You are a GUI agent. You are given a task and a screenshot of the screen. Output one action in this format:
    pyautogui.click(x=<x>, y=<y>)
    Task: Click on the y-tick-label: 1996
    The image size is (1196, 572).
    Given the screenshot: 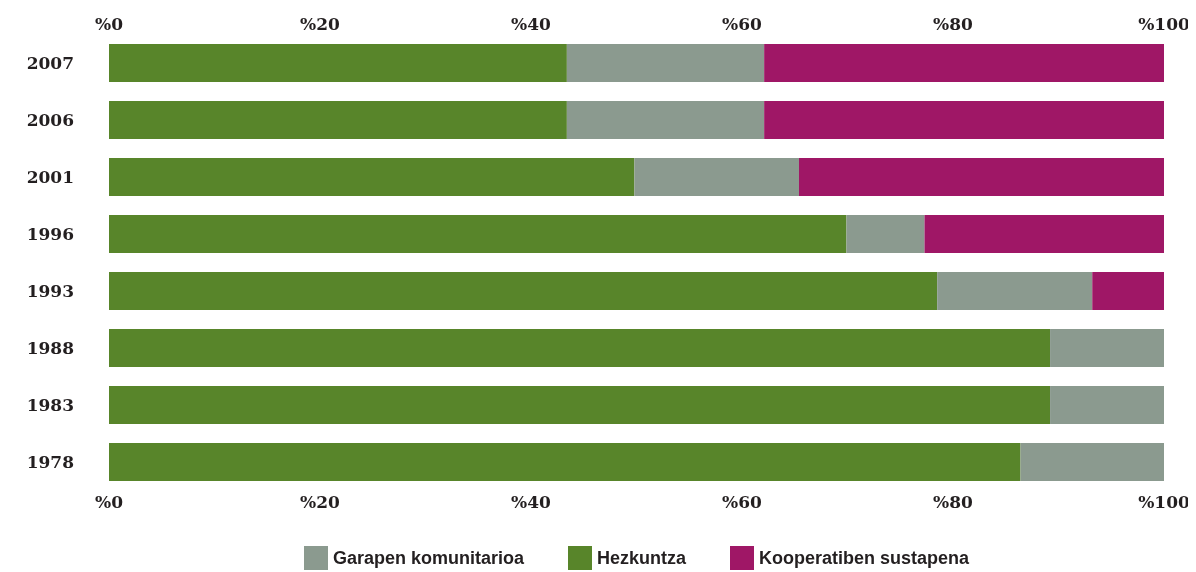 What is the action you would take?
    pyautogui.click(x=50, y=233)
    